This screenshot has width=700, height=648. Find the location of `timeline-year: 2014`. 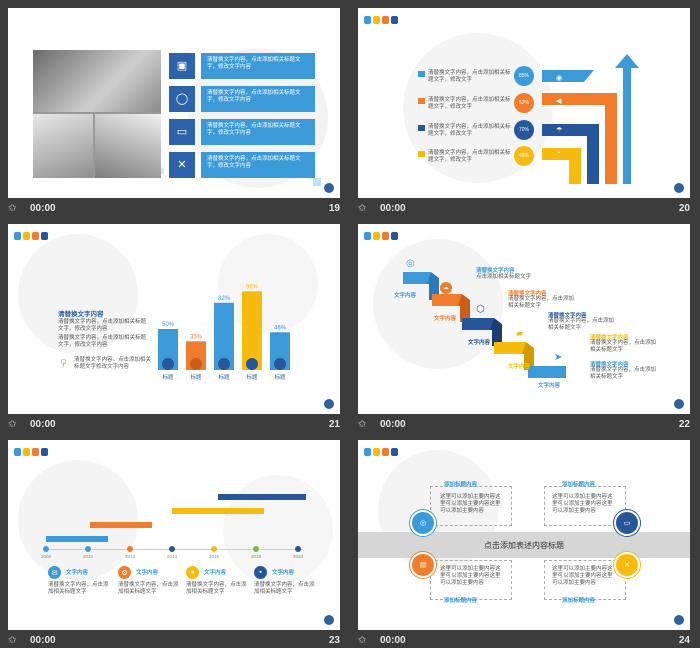

timeline-year: 2014 is located at coordinates (171, 556).